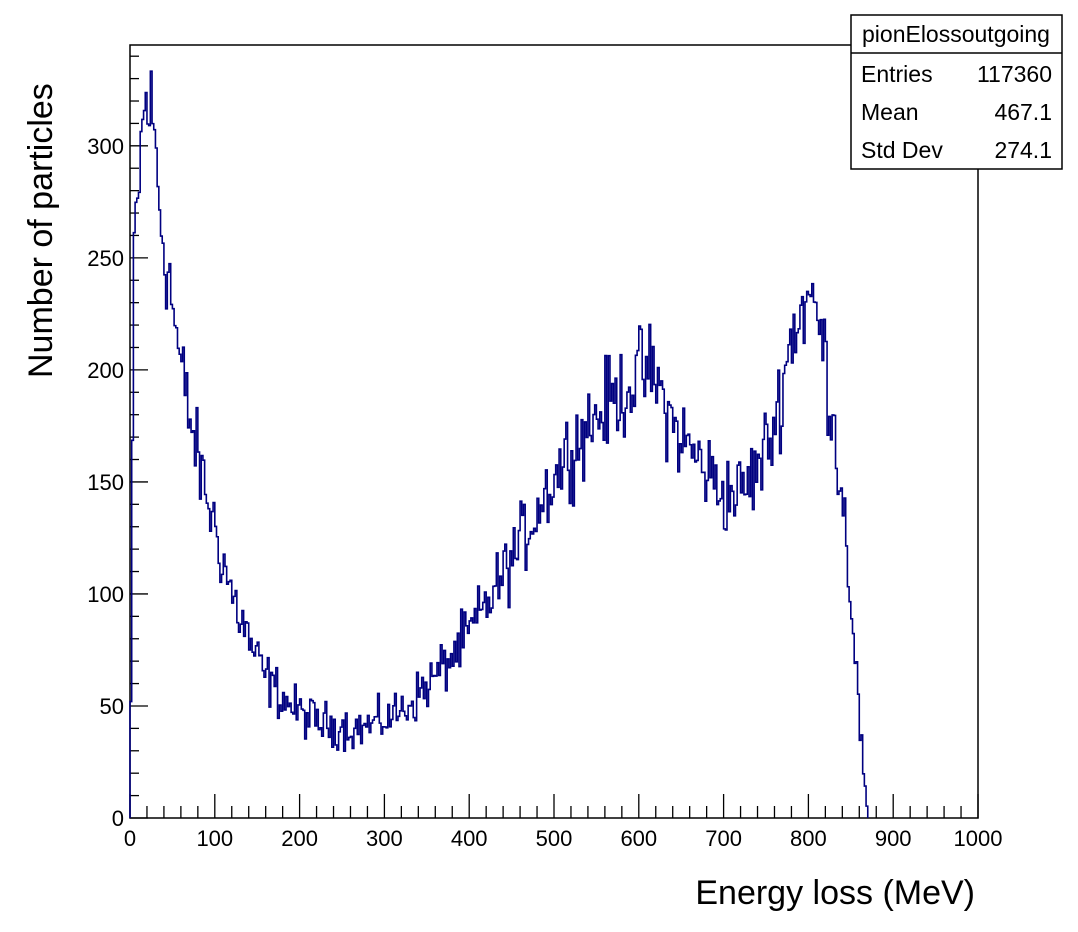 The height and width of the screenshot is (932, 1078). I want to click on x-tick-label: 600, so click(638, 838).